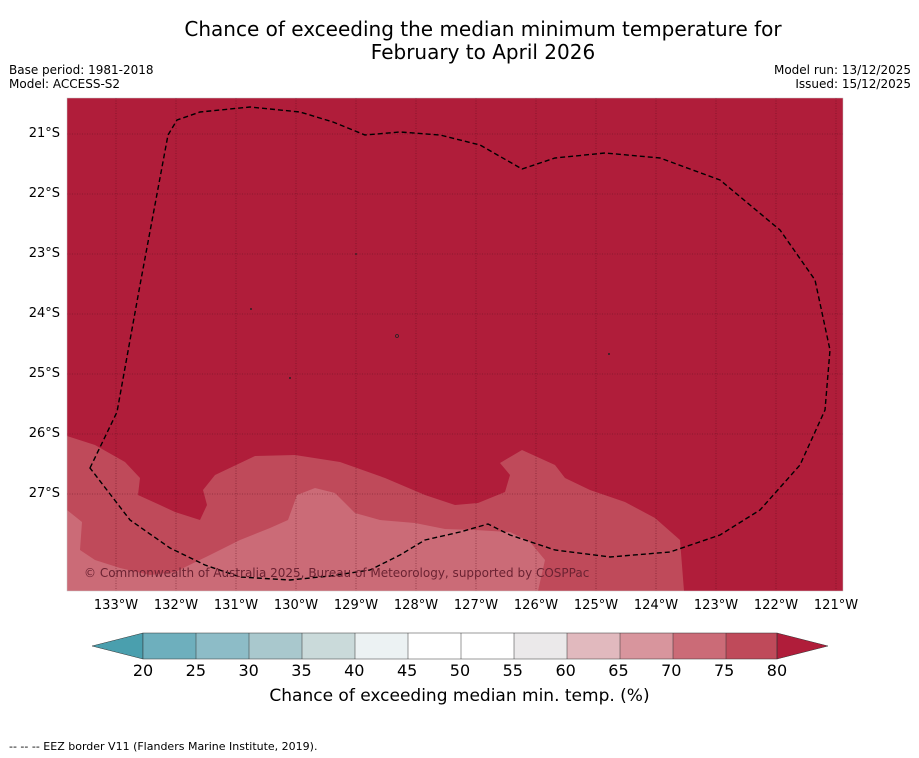 This screenshot has height=758, width=919. What do you see at coordinates (716, 605) in the screenshot?
I see `lon-label: 123°W` at bounding box center [716, 605].